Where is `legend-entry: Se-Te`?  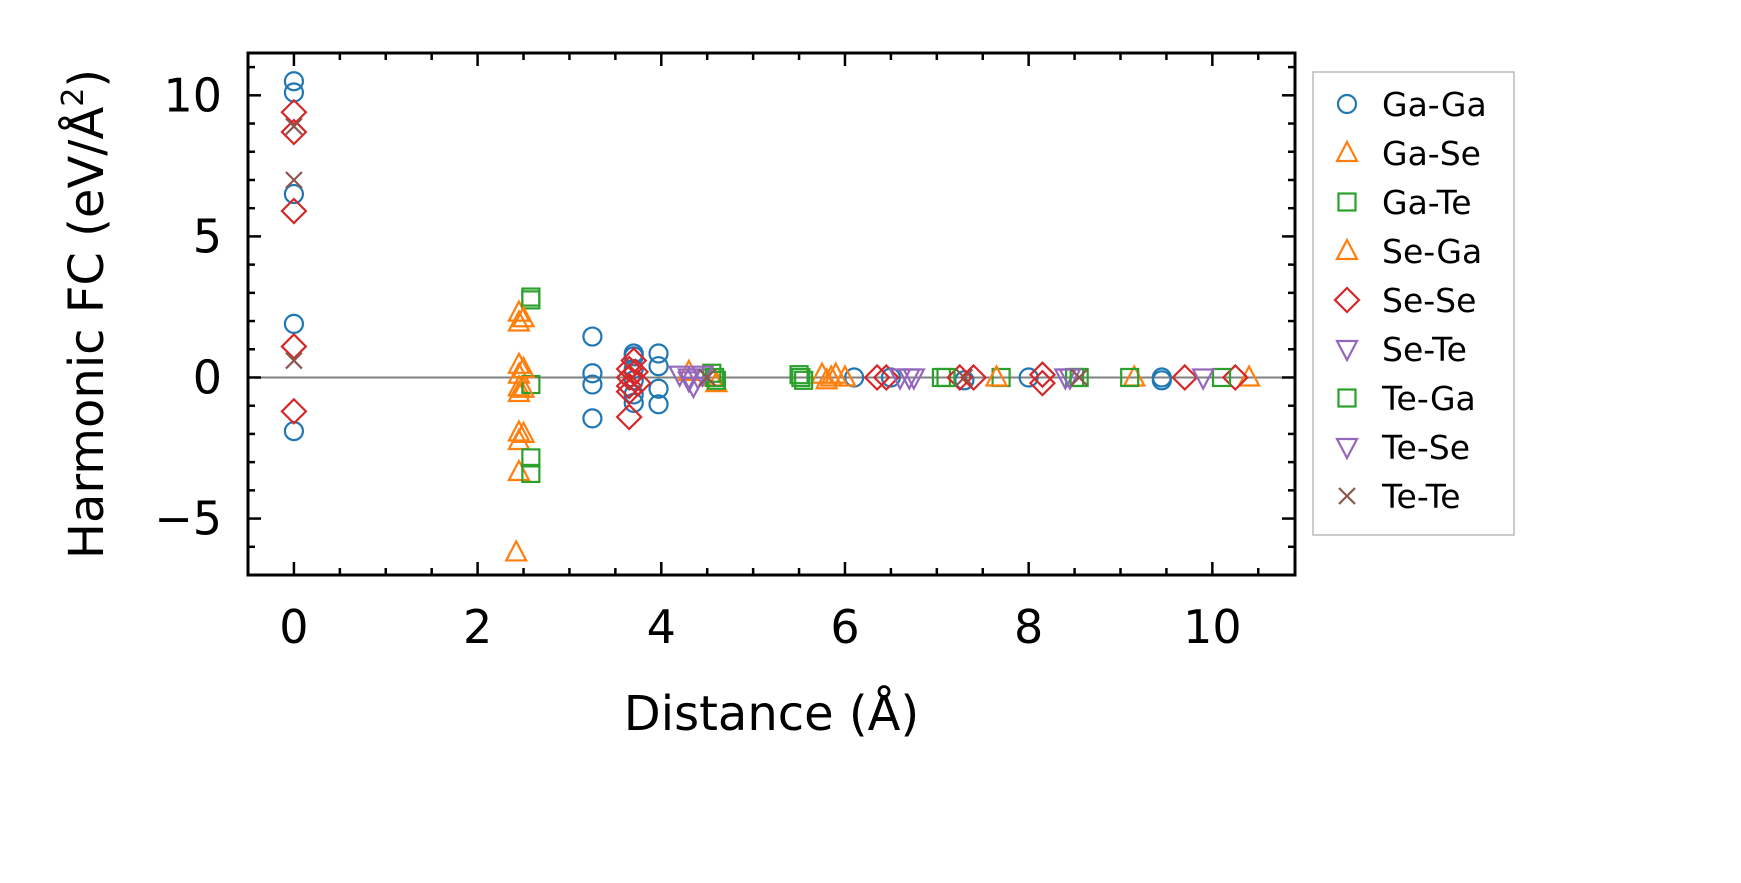 legend-entry: Se-Te is located at coordinates (1401, 349).